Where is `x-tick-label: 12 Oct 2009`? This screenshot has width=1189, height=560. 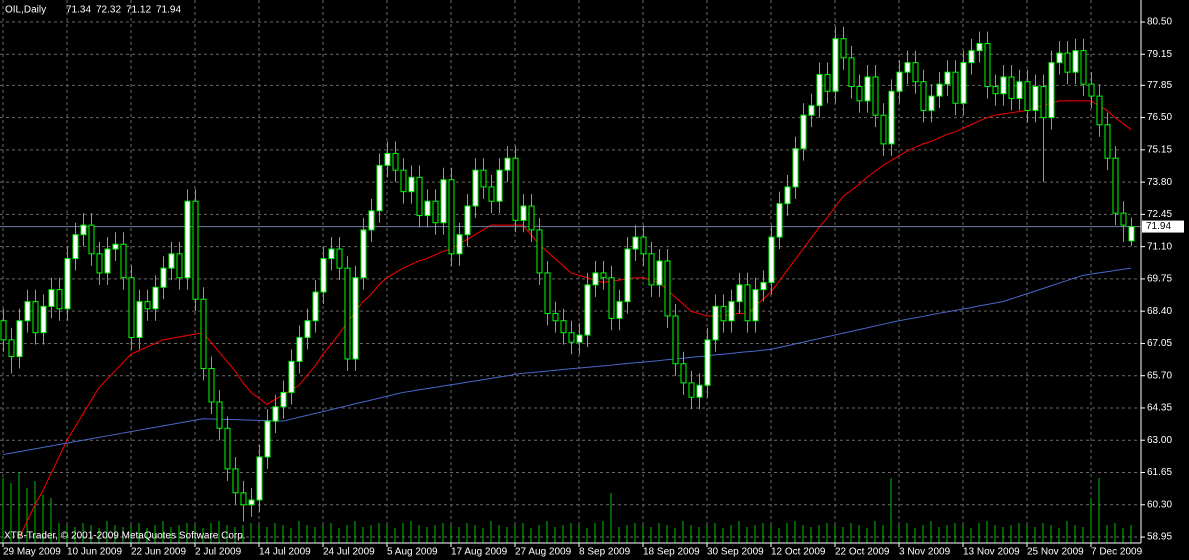 x-tick-label: 12 Oct 2009 is located at coordinates (798, 552).